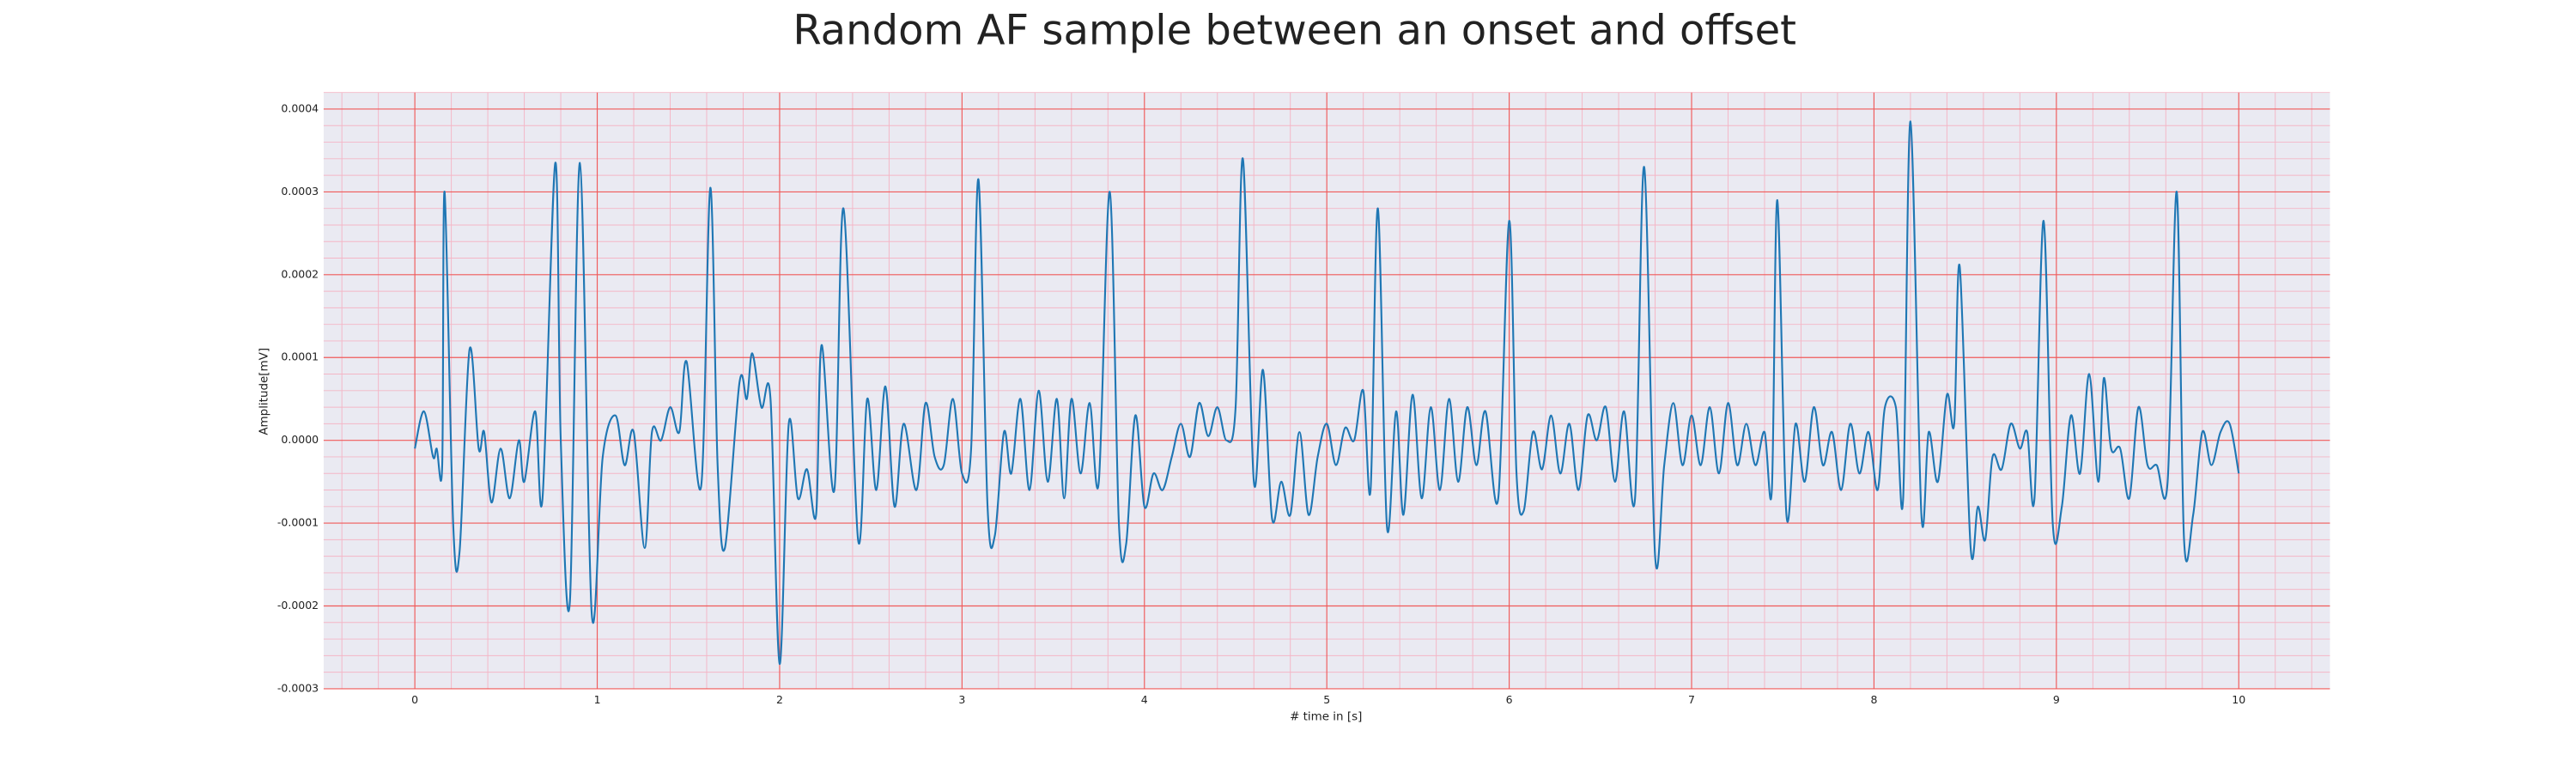 The image size is (2576, 773). What do you see at coordinates (300, 356) in the screenshot?
I see `y-tick-label: 0.0001` at bounding box center [300, 356].